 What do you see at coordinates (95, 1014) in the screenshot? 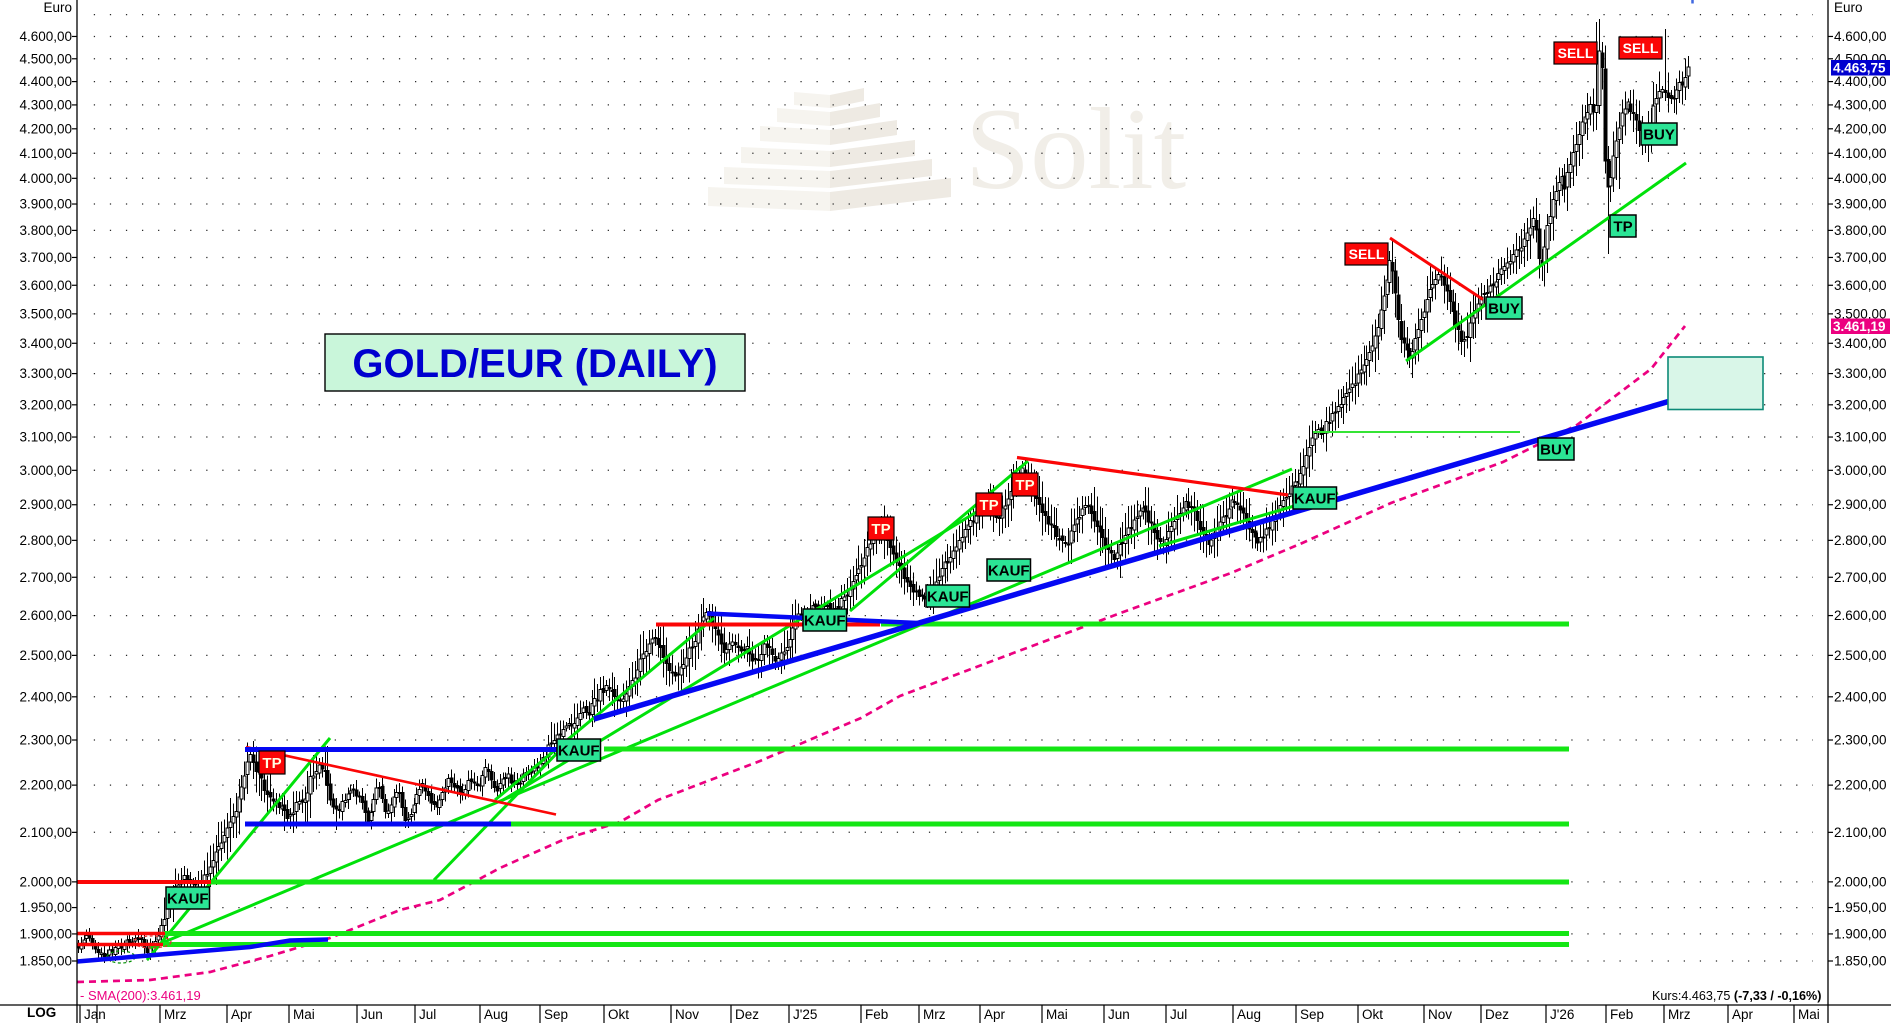
I see `svg-text: Jan` at bounding box center [95, 1014].